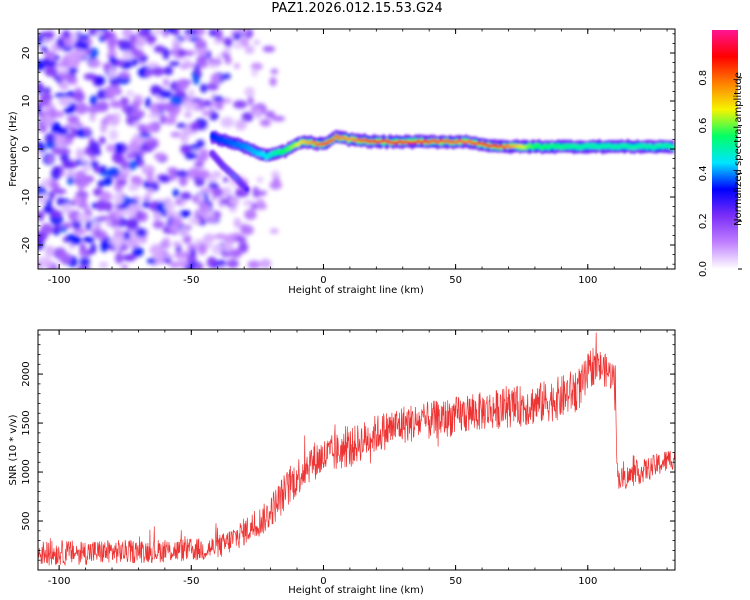  What do you see at coordinates (26, 471) in the screenshot?
I see `snr-ytick-label: 1000` at bounding box center [26, 471].